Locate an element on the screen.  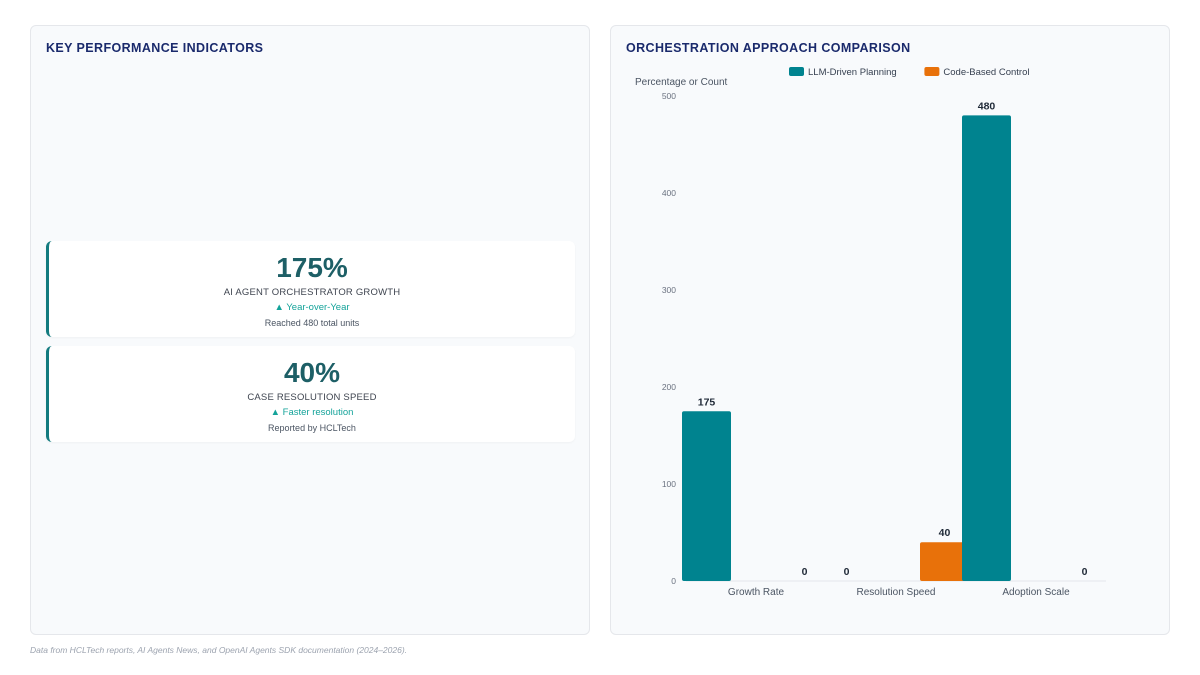
x-tick-label: Resolution Speed is located at coordinates (896, 592).